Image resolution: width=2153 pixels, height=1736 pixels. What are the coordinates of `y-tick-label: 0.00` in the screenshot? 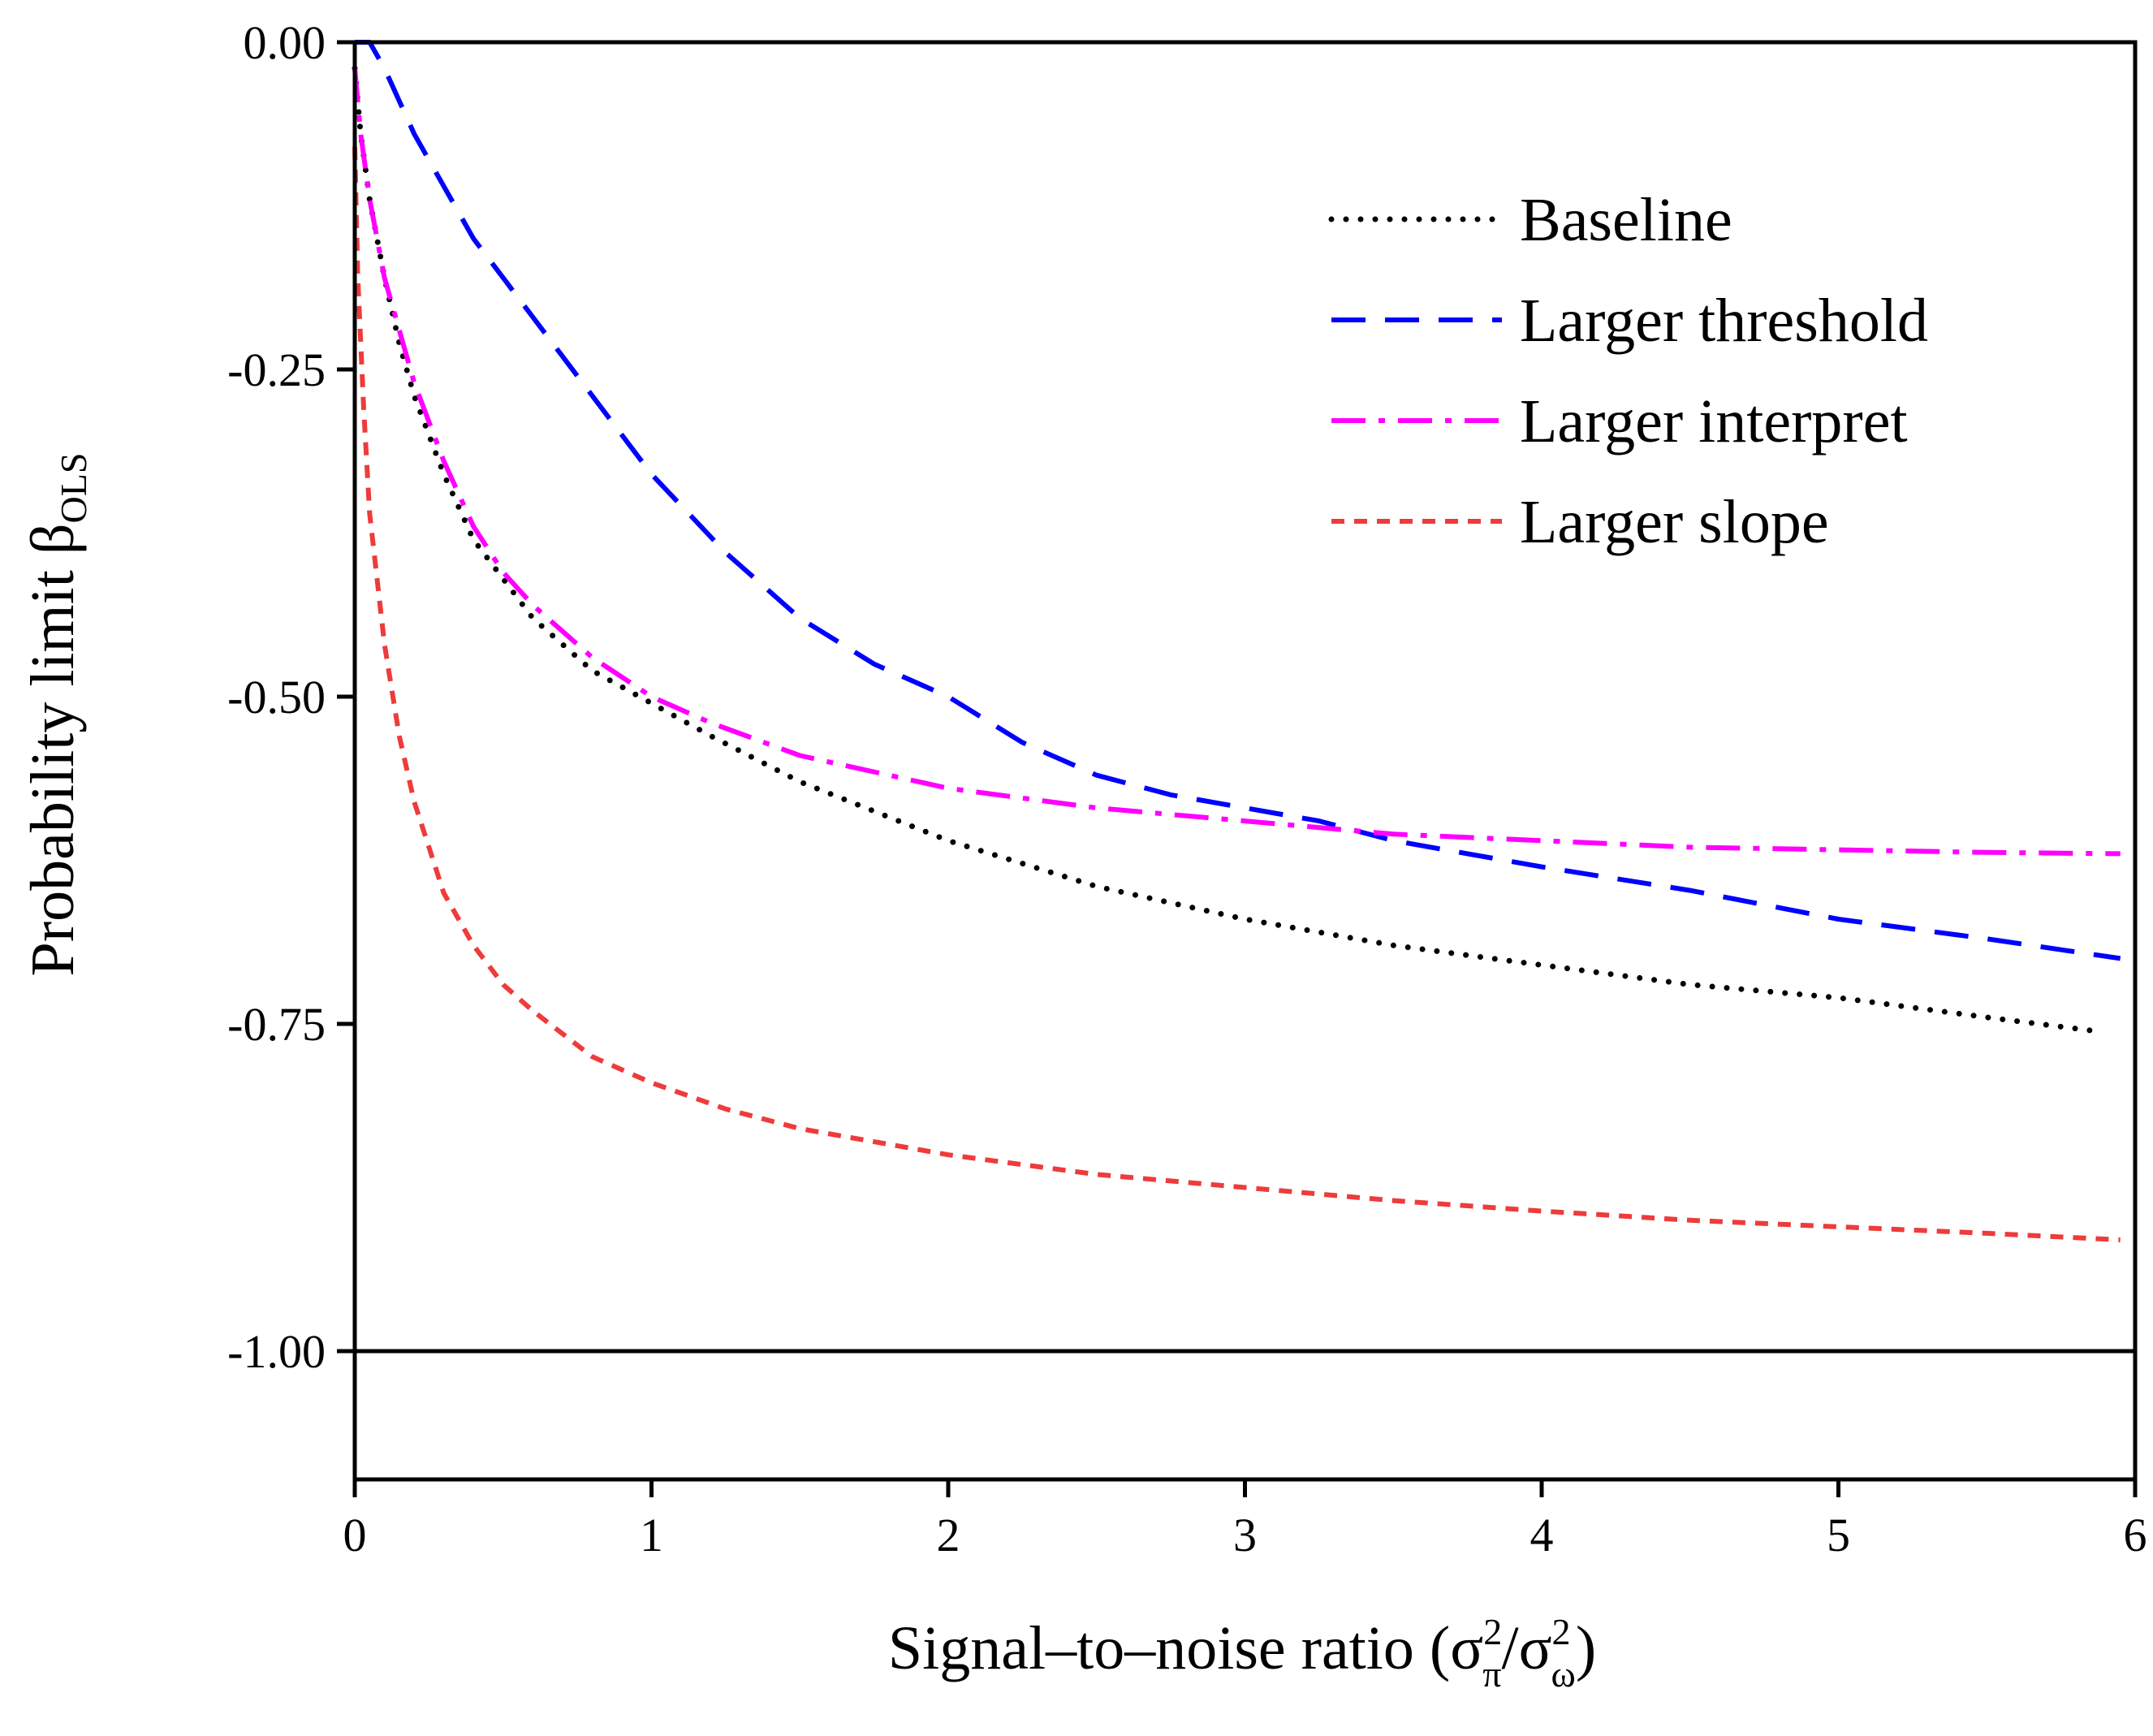 It's located at (285, 42).